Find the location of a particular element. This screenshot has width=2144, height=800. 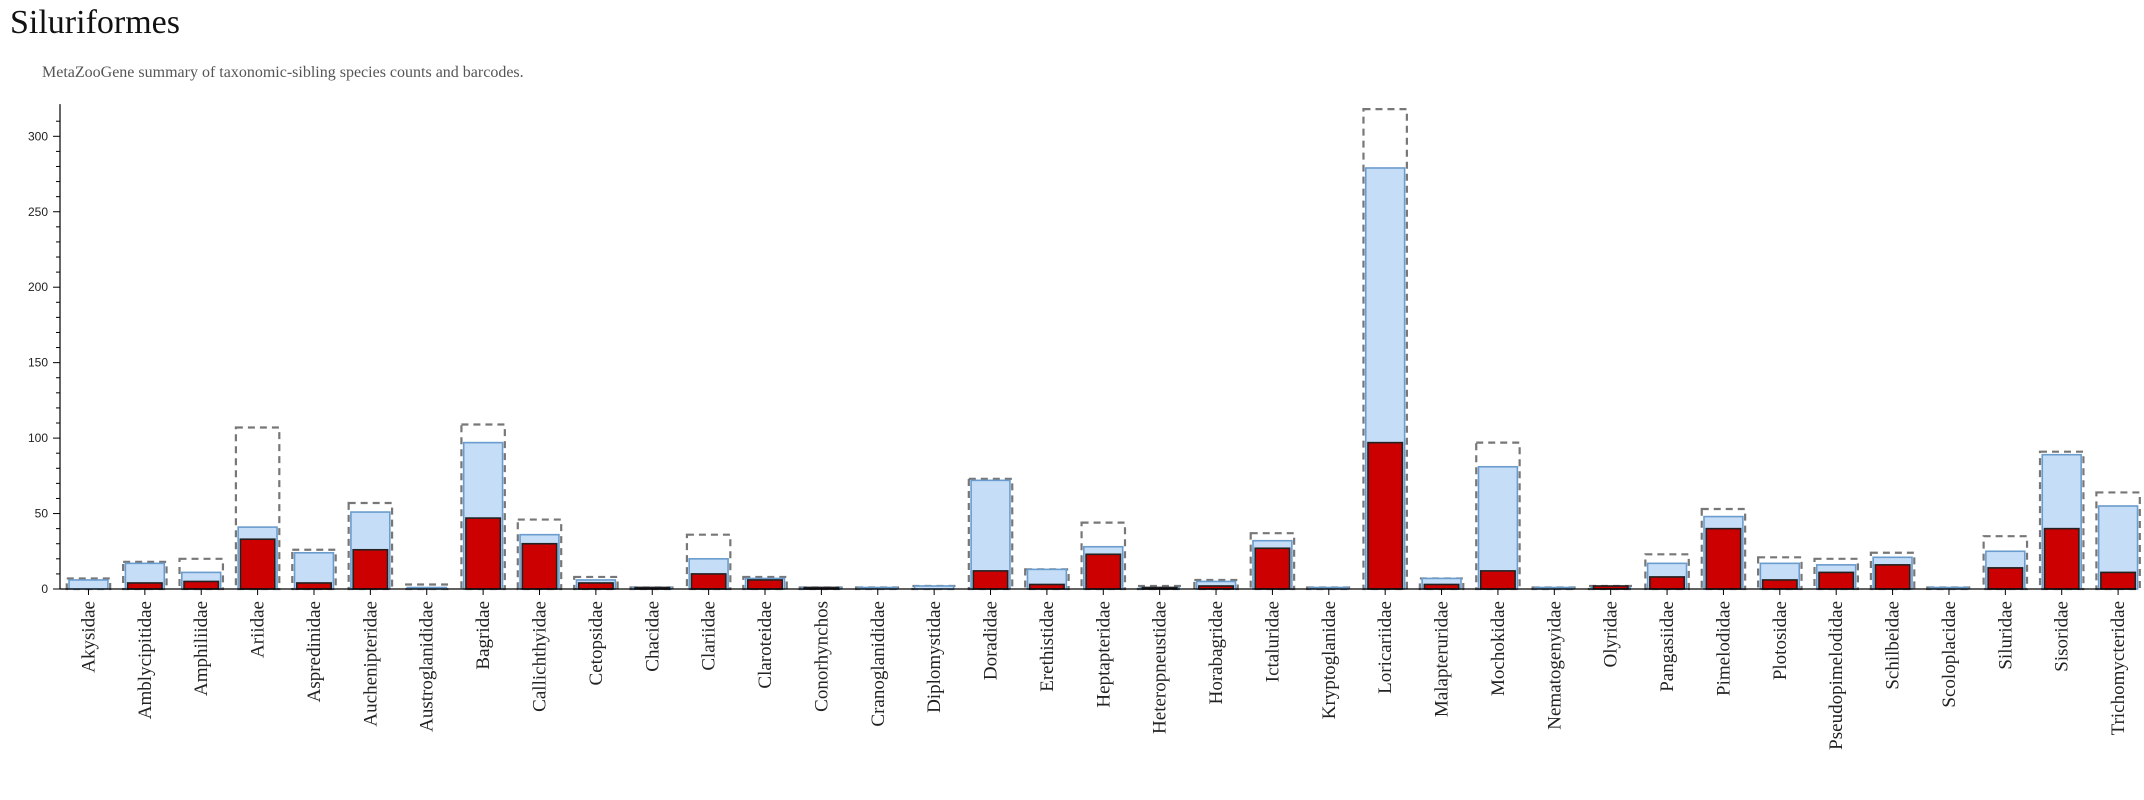

x-tick-label: Doradidae is located at coordinates (991, 640).